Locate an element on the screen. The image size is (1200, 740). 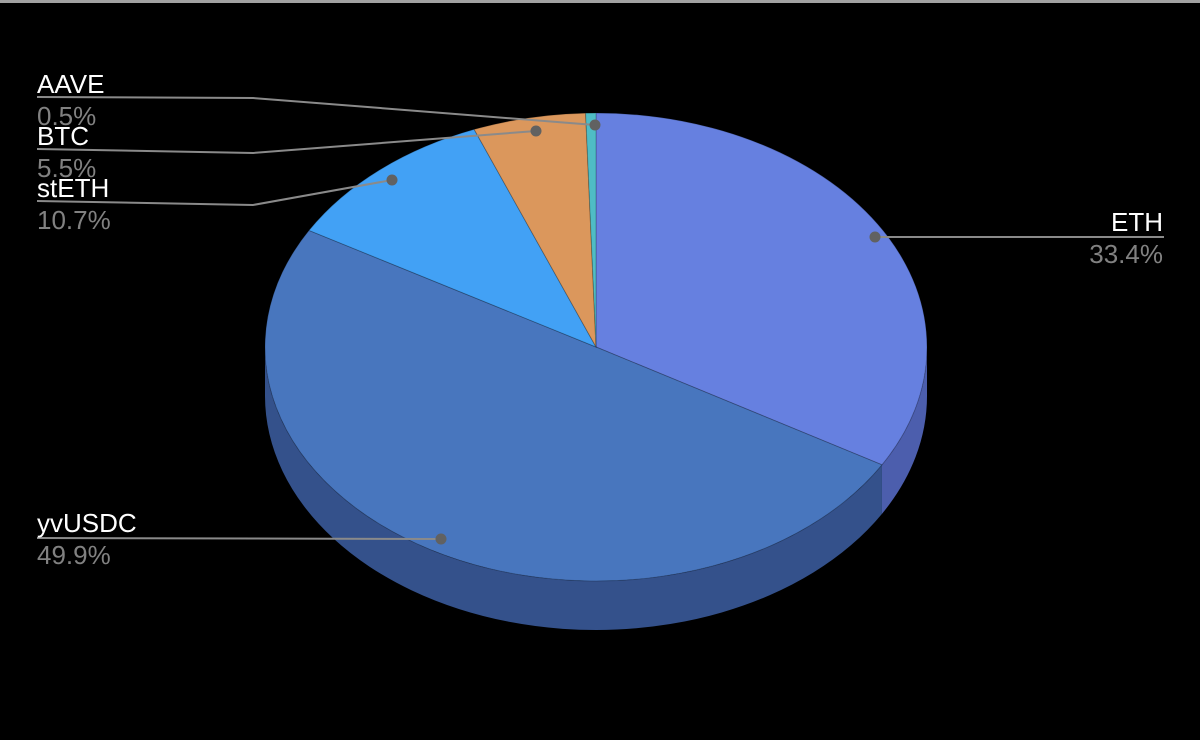
window-top-edge is located at coordinates (600, 1).